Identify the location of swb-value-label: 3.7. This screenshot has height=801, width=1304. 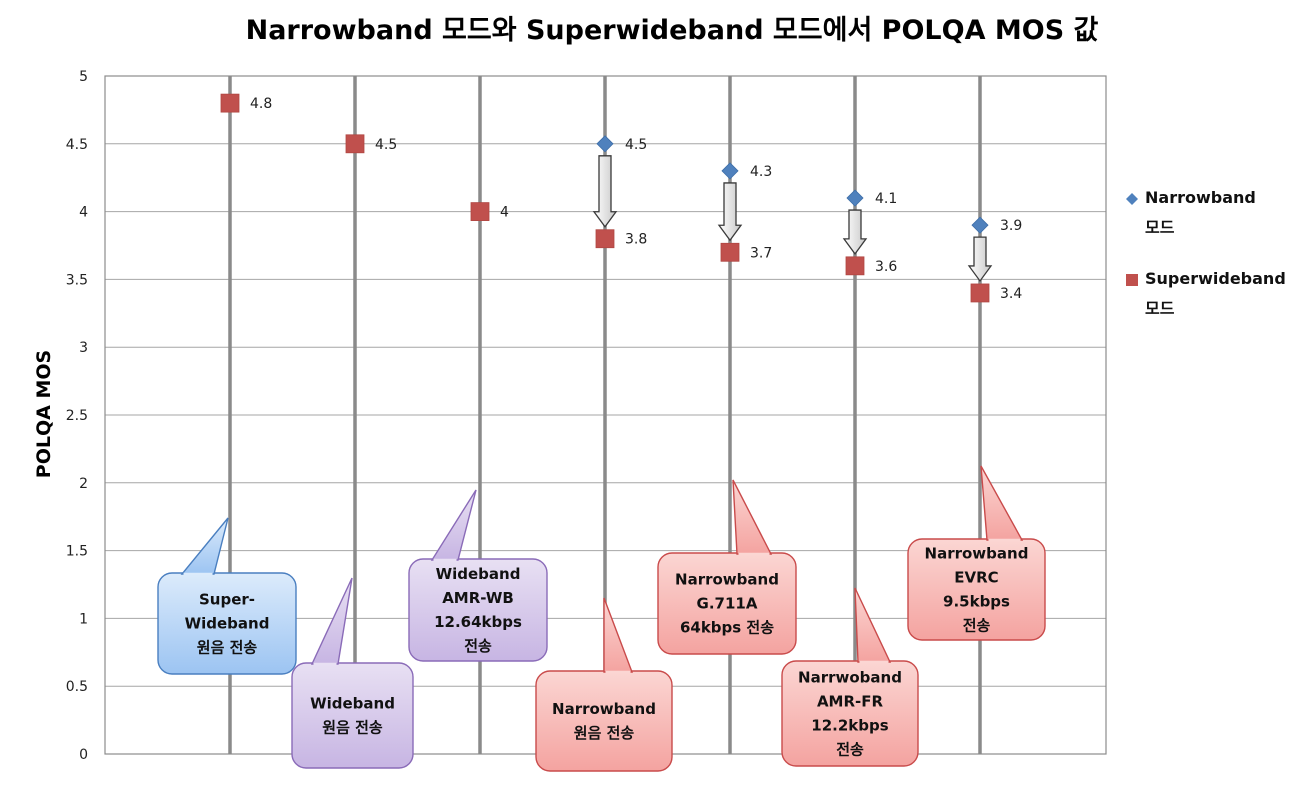
(761, 253).